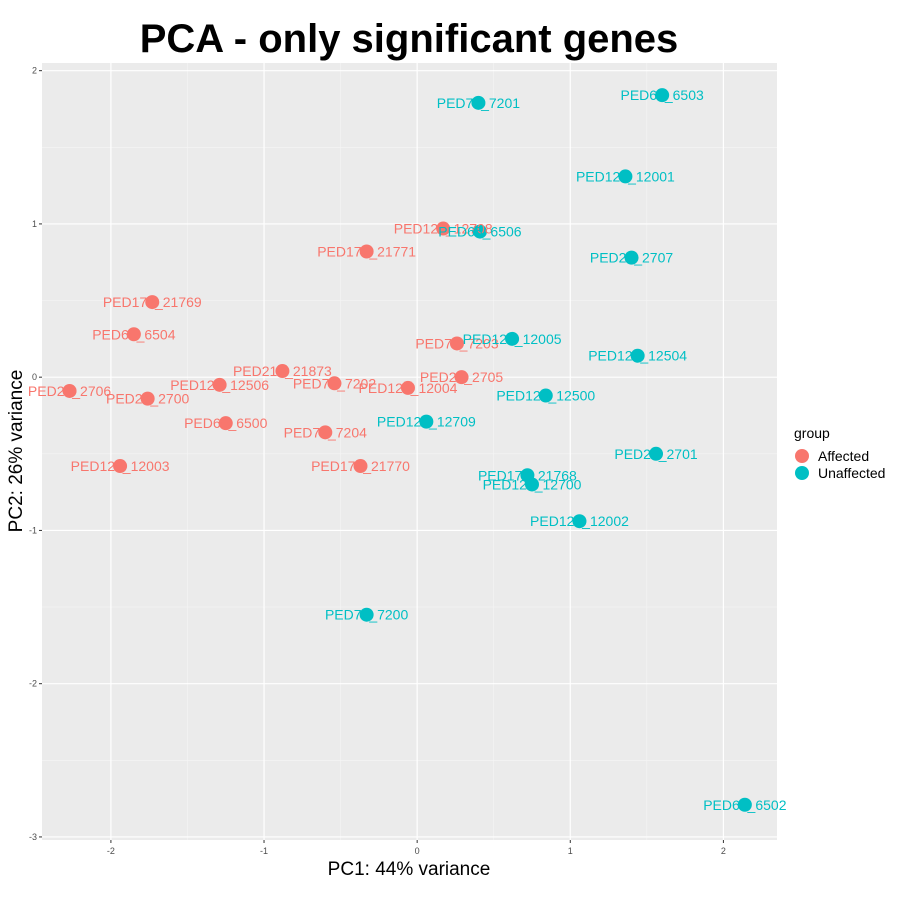 The width and height of the screenshot is (900, 900). I want to click on y-tick-label: -3, so click(33, 837).